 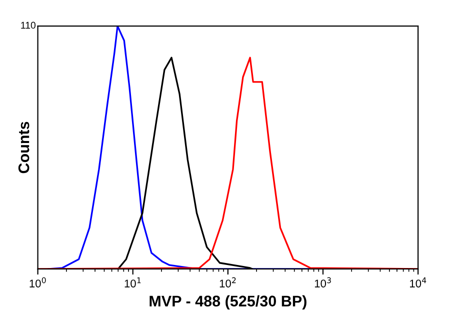 I want to click on y-axis-title: Counts, so click(x=24, y=148).